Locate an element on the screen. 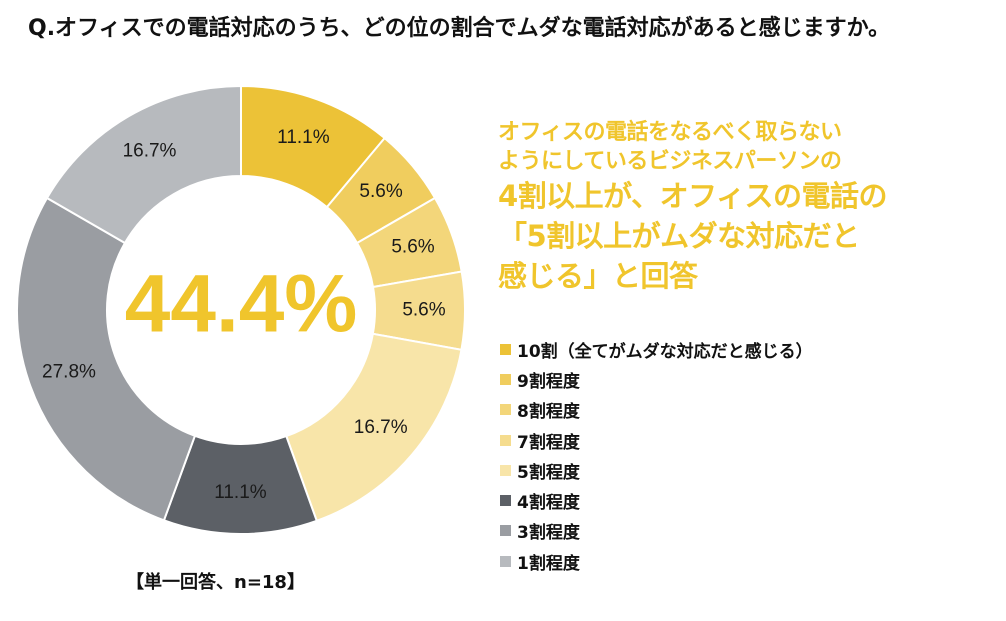  headline-sub-line-2: ようにしているビジネスパーソンの is located at coordinates (670, 161).